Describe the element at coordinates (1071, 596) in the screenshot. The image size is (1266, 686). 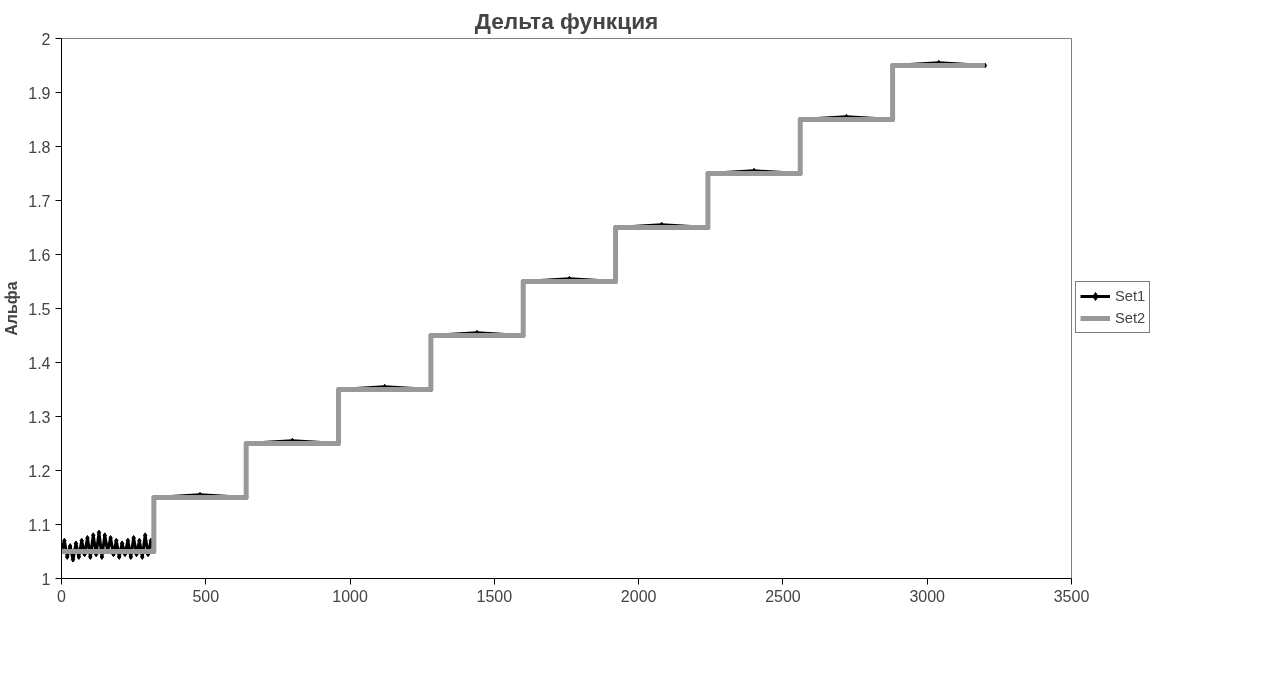
I see `x-tick-label: 3500` at that location.